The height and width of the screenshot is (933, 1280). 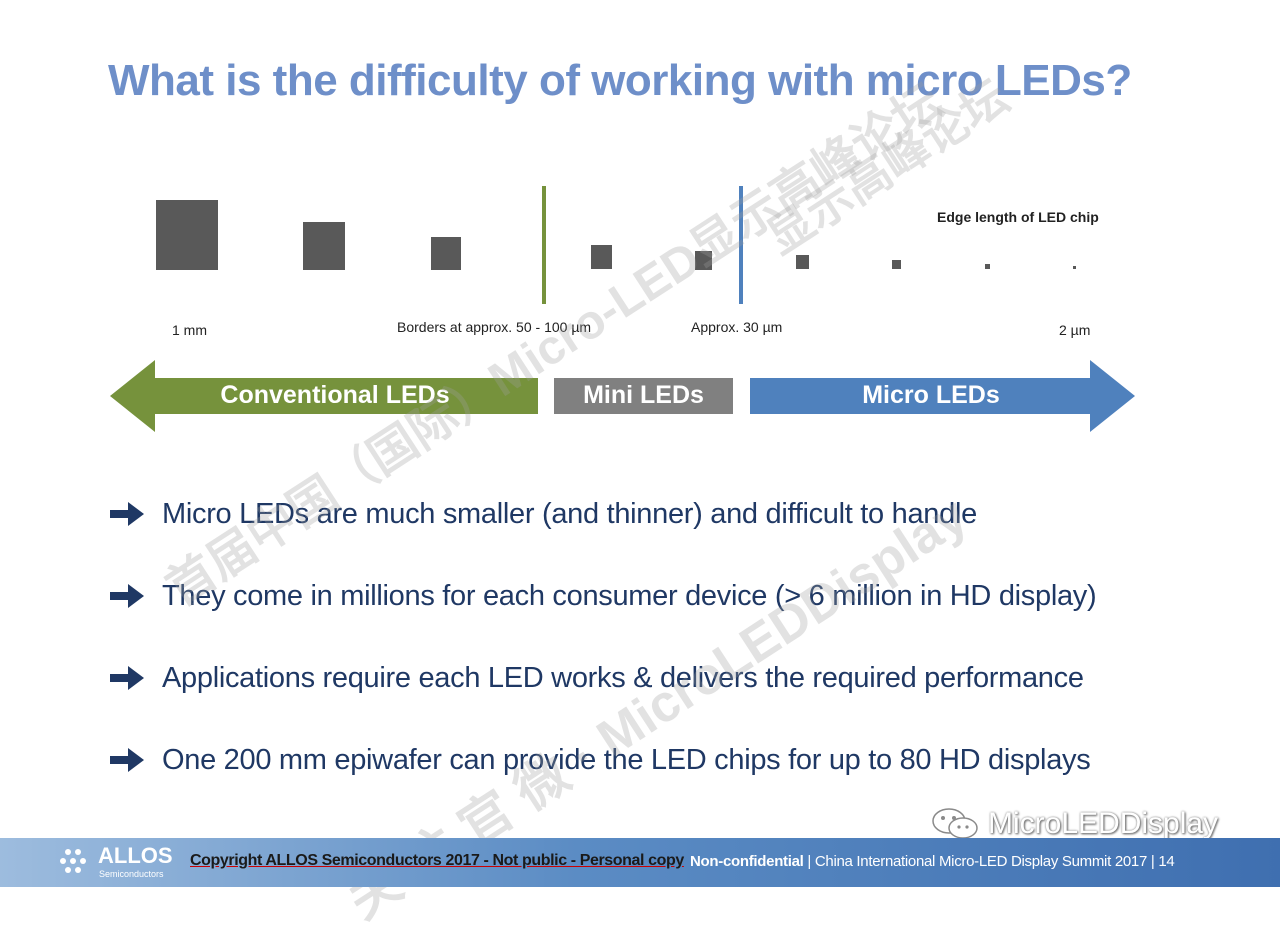 What do you see at coordinates (187, 235) in the screenshot?
I see `chip-square-1mm` at bounding box center [187, 235].